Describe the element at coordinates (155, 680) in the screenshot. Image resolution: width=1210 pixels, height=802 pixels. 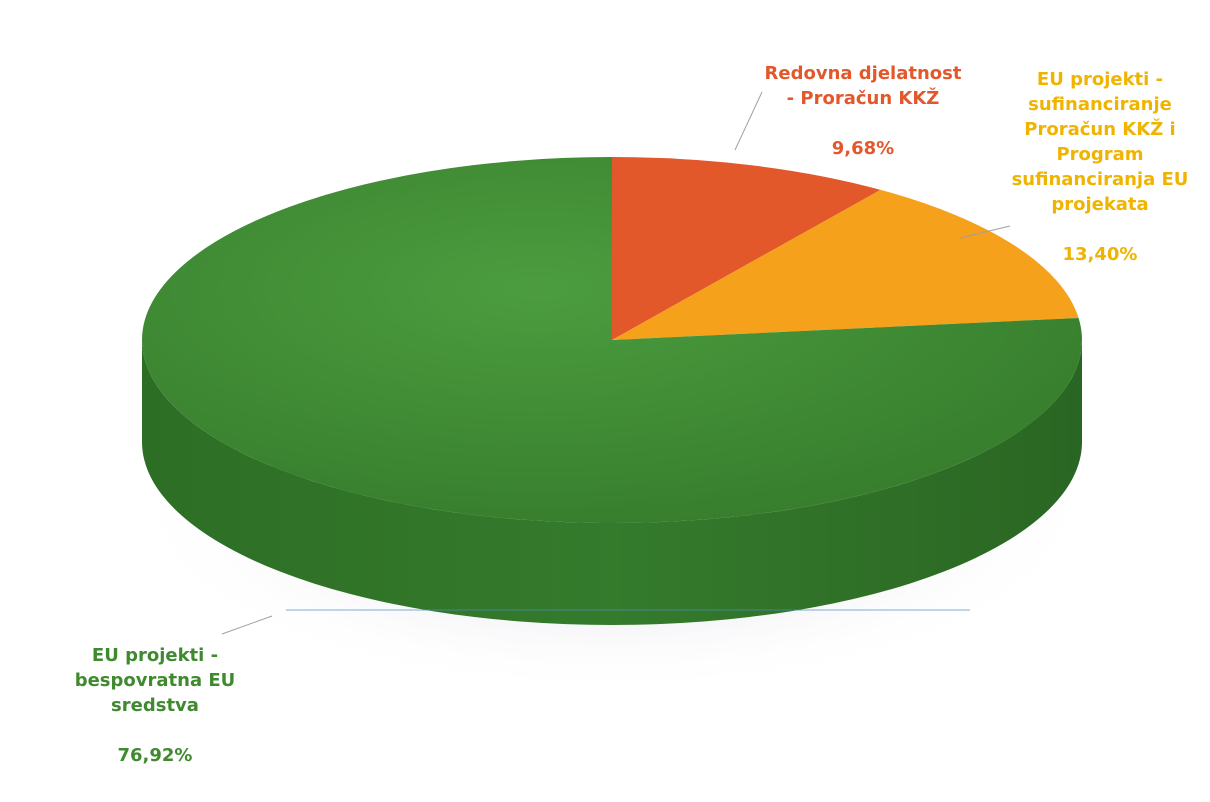
I see `slice-label-text: EU projekti - bespovratna EU sredstva` at that location.